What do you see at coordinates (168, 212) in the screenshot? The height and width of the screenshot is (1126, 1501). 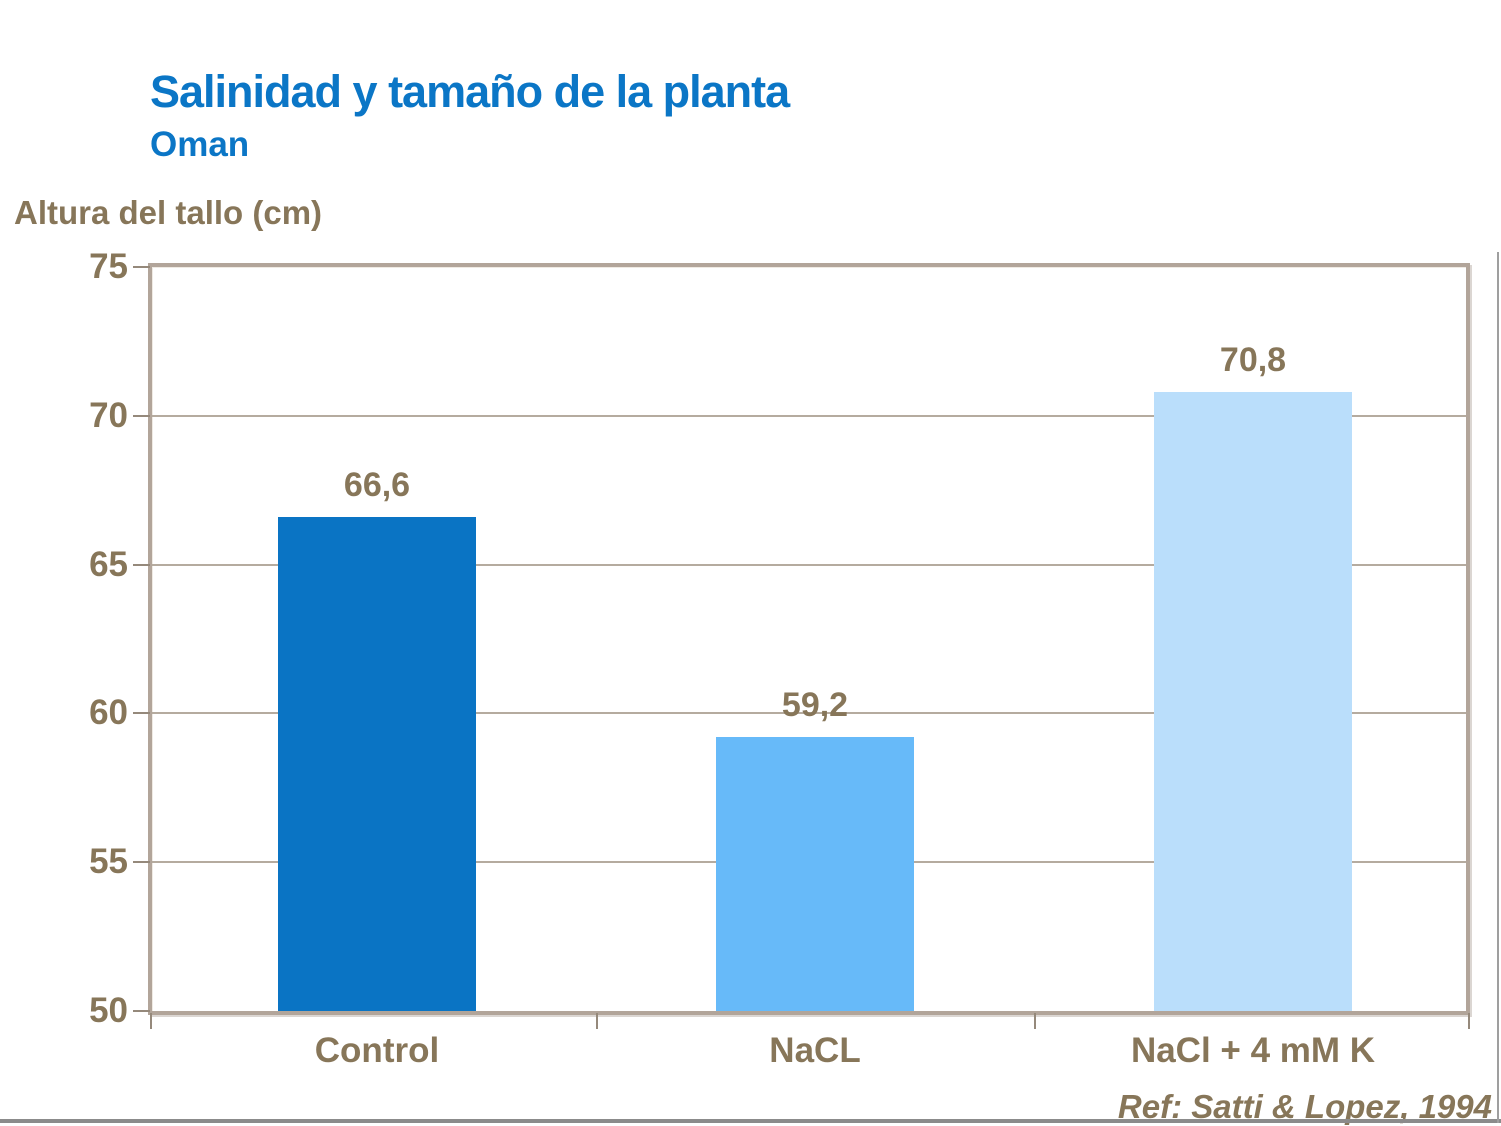 I see `y-axis-title: Altura del tallo (cm)` at bounding box center [168, 212].